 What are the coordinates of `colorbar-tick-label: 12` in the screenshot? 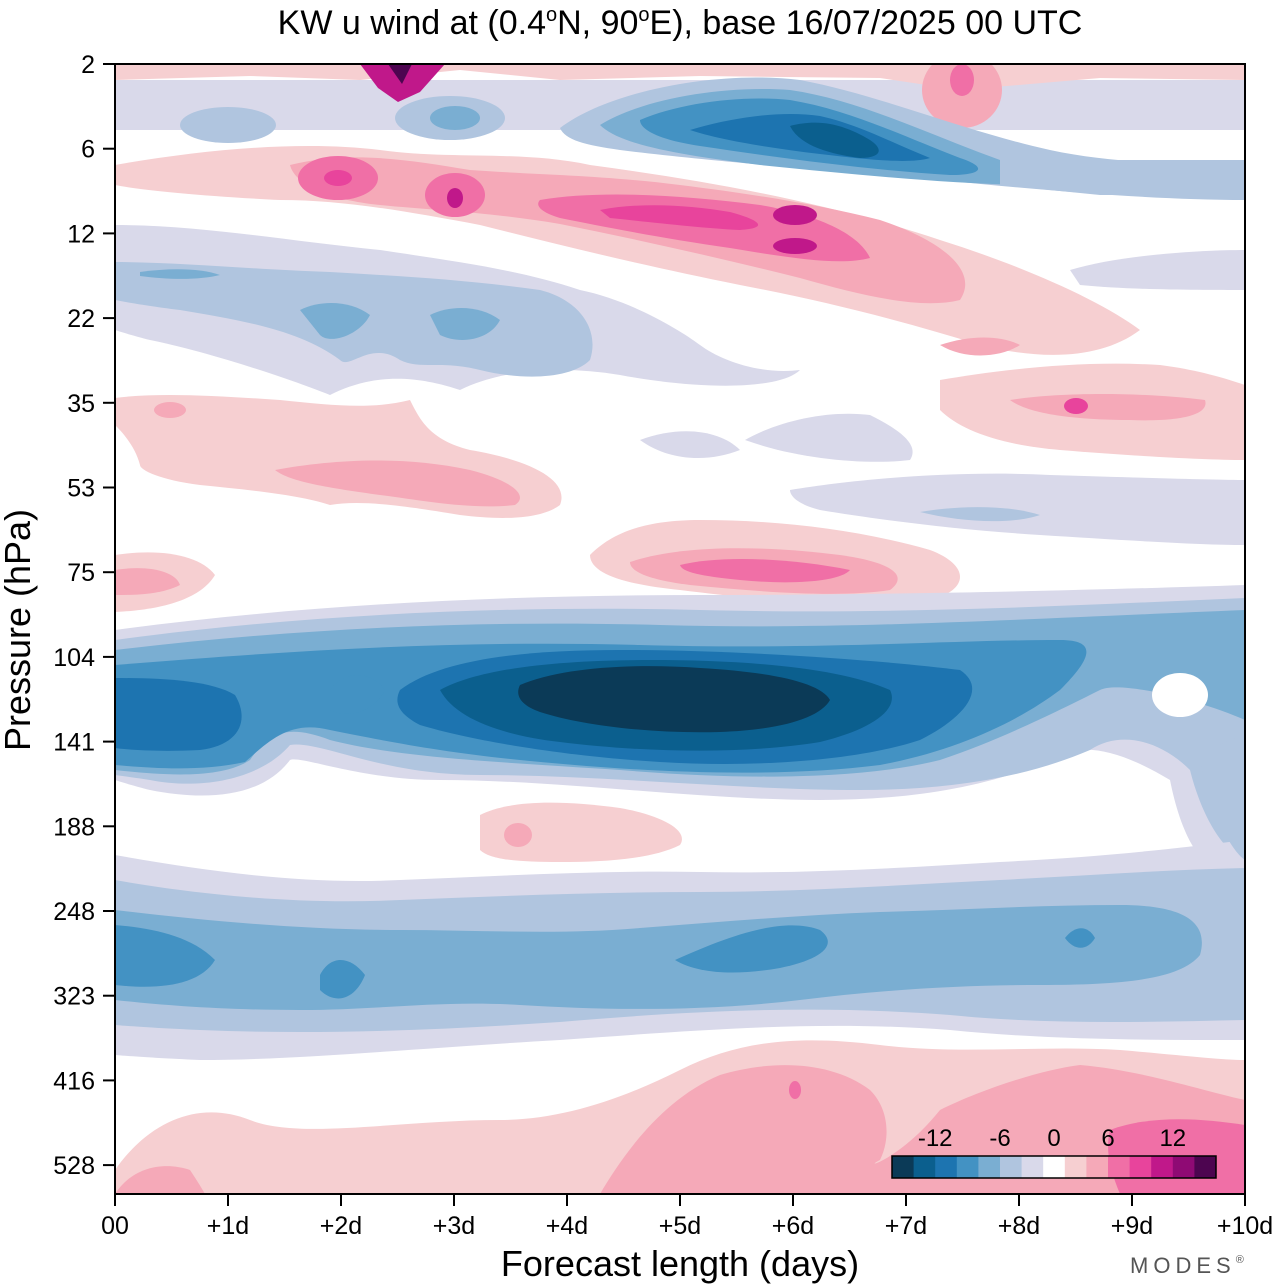 It's located at (1172, 1138).